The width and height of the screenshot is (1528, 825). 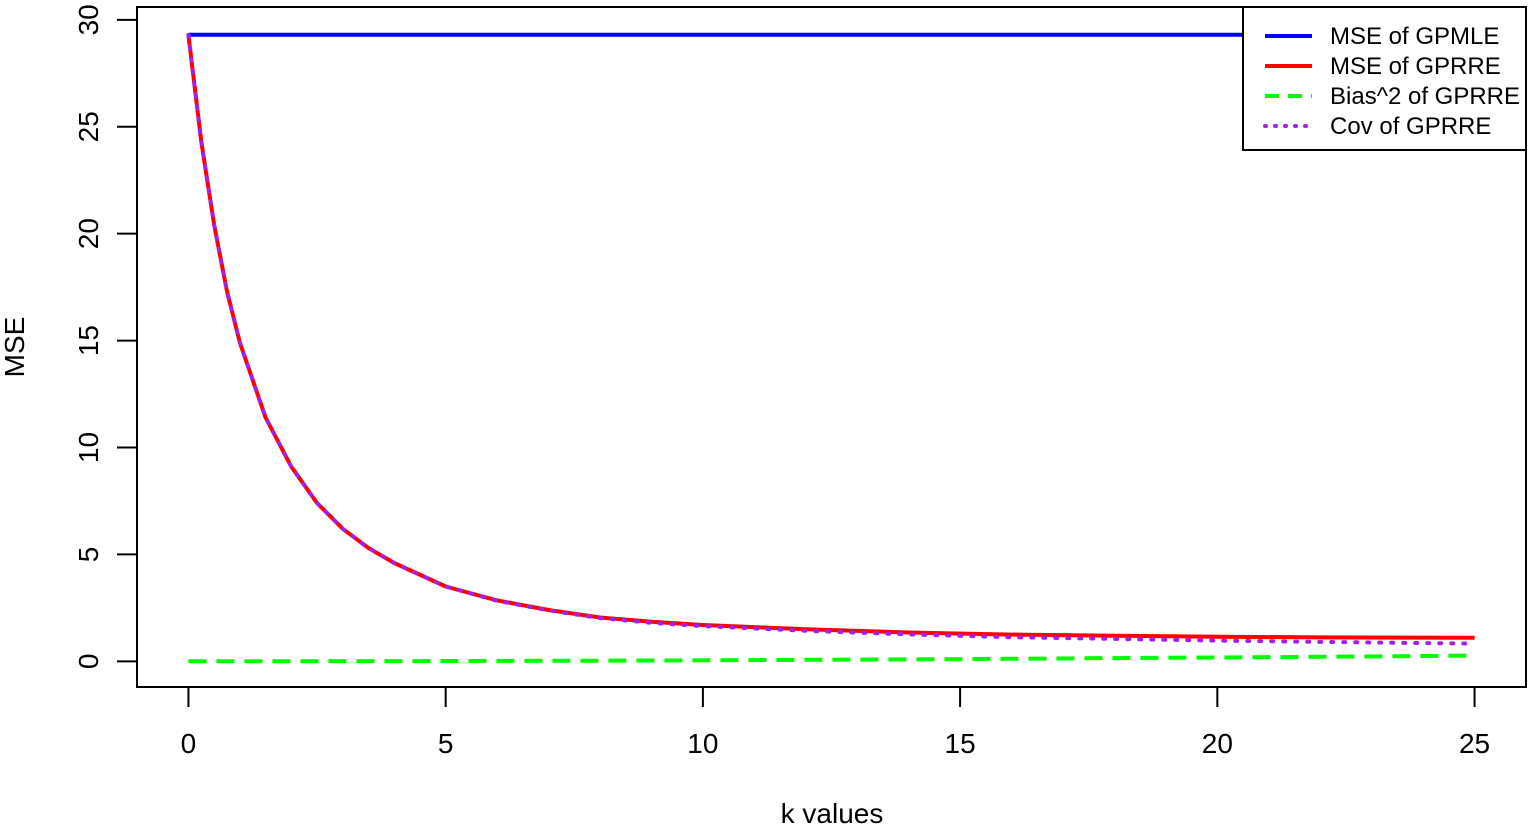 What do you see at coordinates (15, 347) in the screenshot?
I see `y-axis-title: MSE` at bounding box center [15, 347].